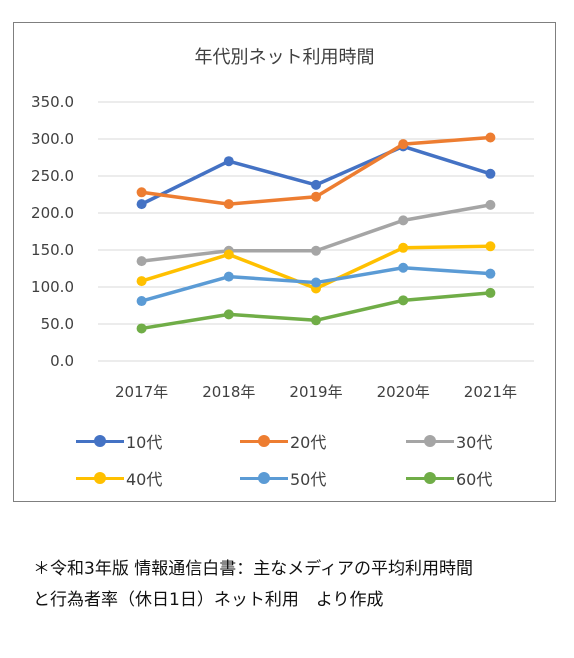 This screenshot has width=574, height=658. I want to click on x-tick-label: 2018年, so click(228, 392).